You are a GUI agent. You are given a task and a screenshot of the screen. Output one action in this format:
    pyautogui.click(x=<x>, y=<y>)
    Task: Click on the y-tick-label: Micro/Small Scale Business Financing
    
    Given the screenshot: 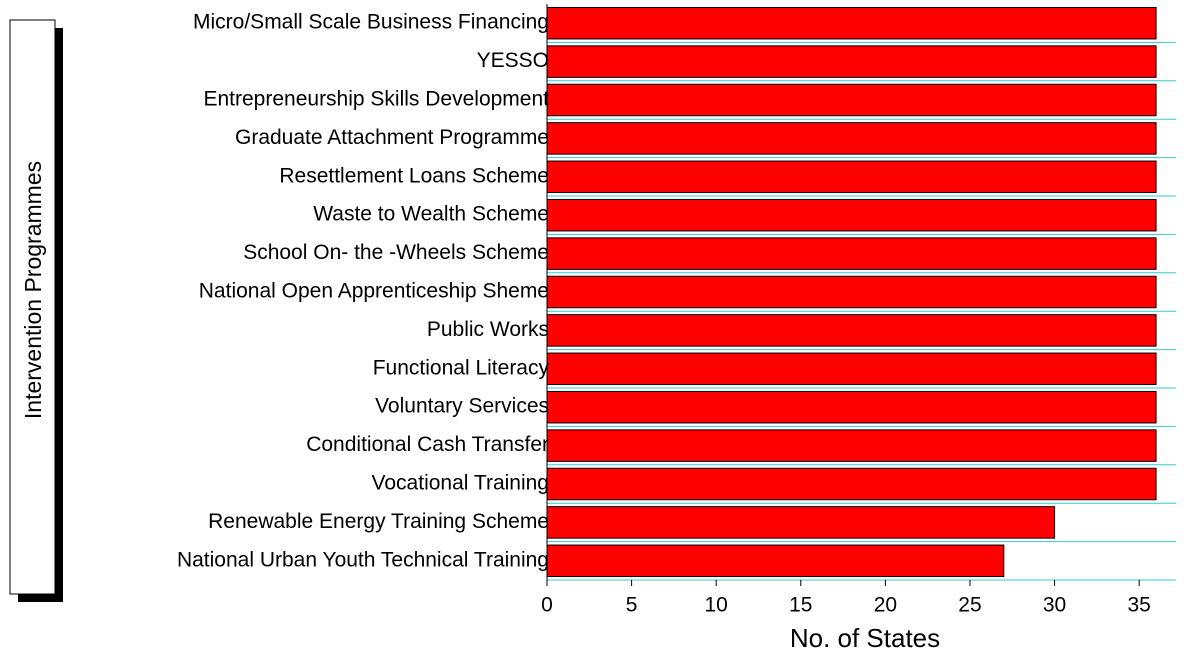 What is the action you would take?
    pyautogui.click(x=371, y=22)
    